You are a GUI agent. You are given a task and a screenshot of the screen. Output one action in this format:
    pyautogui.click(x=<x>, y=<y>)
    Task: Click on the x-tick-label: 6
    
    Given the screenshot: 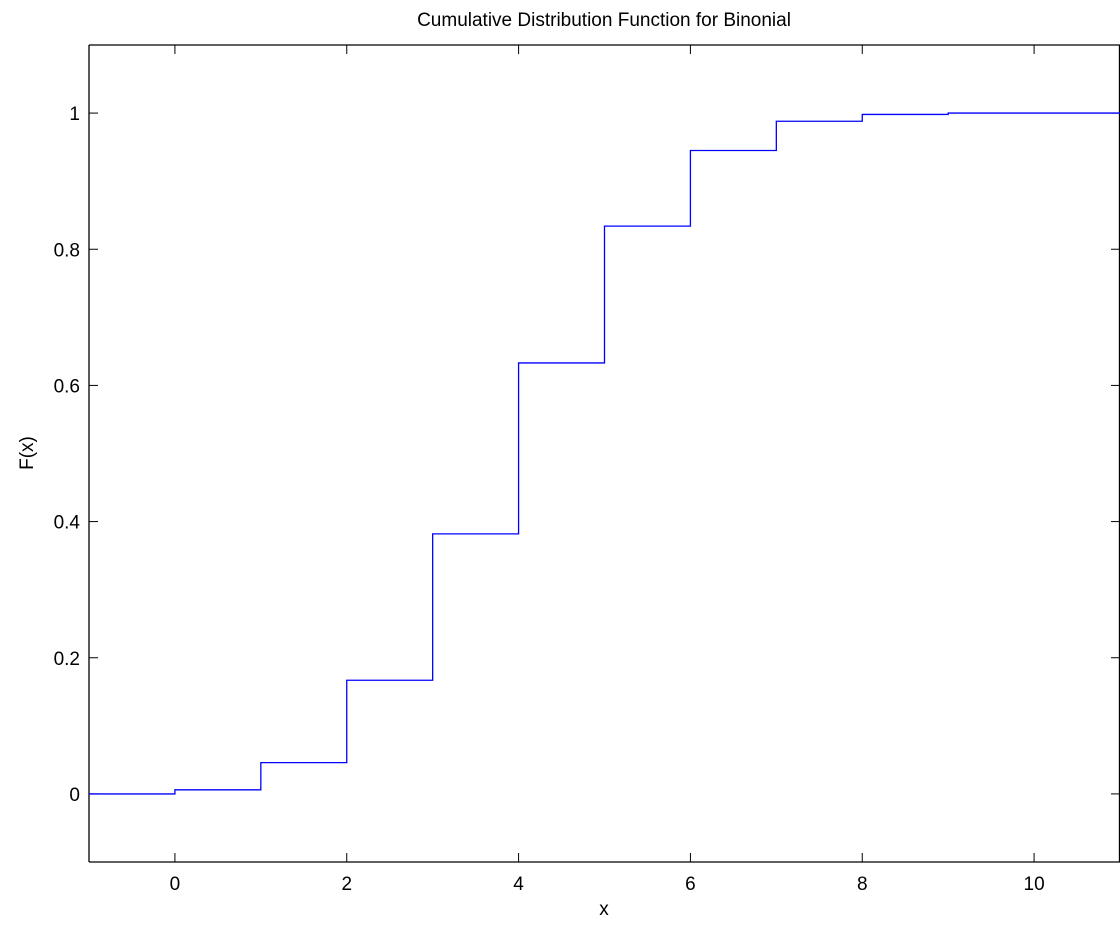 What is the action you would take?
    pyautogui.click(x=690, y=884)
    